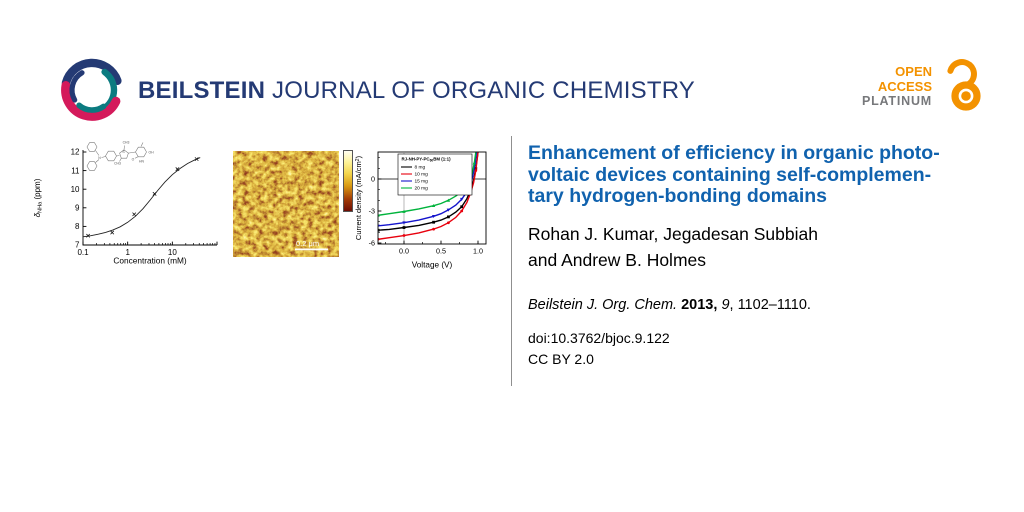 This screenshot has width=1024, height=512. I want to click on svg-text: 0.0, so click(404, 251).